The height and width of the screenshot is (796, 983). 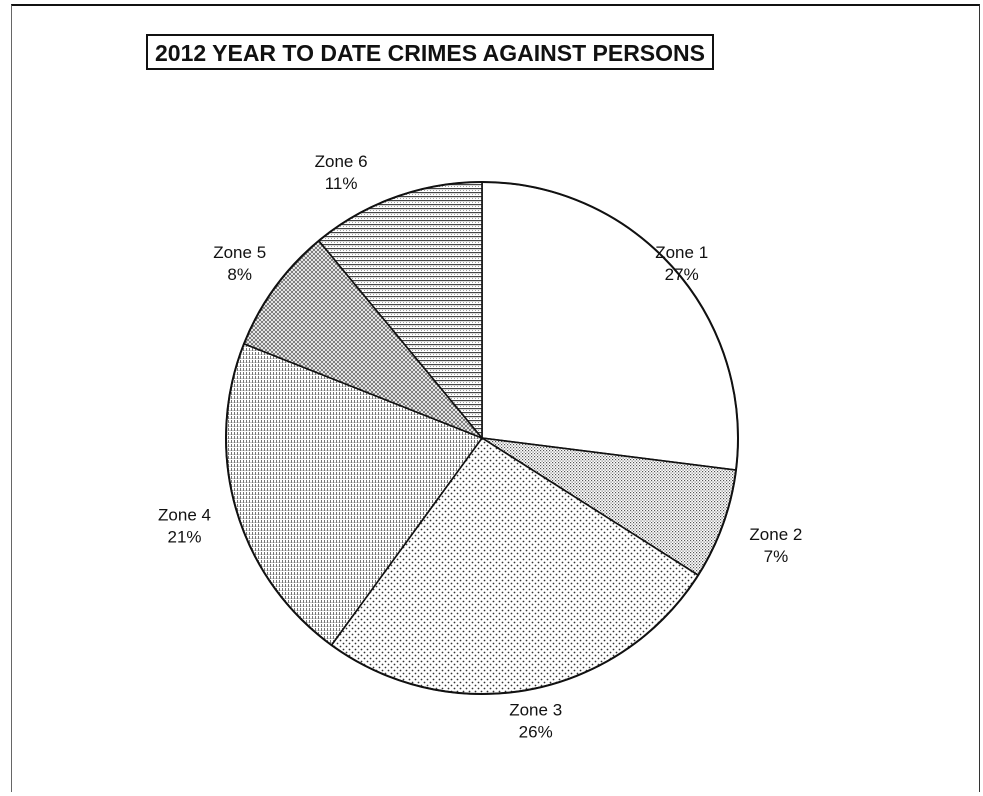 I want to click on slice-label-category: Zone 5, so click(x=239, y=252).